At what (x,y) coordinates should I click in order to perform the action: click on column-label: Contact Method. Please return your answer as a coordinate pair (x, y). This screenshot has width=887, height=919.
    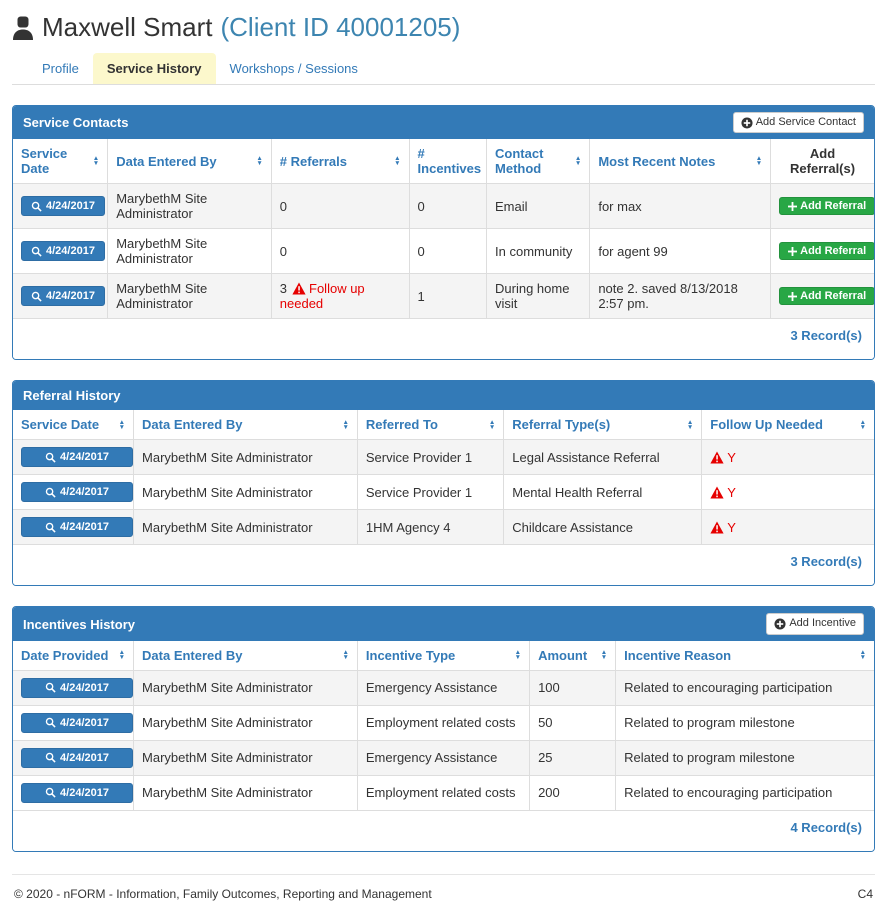
    Looking at the image, I should click on (519, 161).